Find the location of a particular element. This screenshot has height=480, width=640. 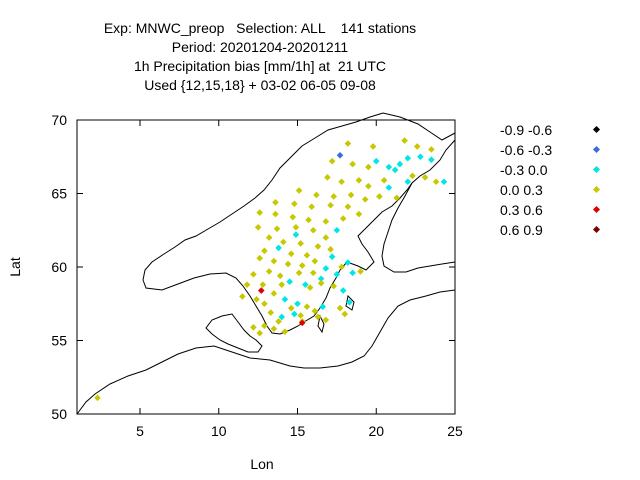

legend-label: 0.0 0.3 is located at coordinates (521, 190).